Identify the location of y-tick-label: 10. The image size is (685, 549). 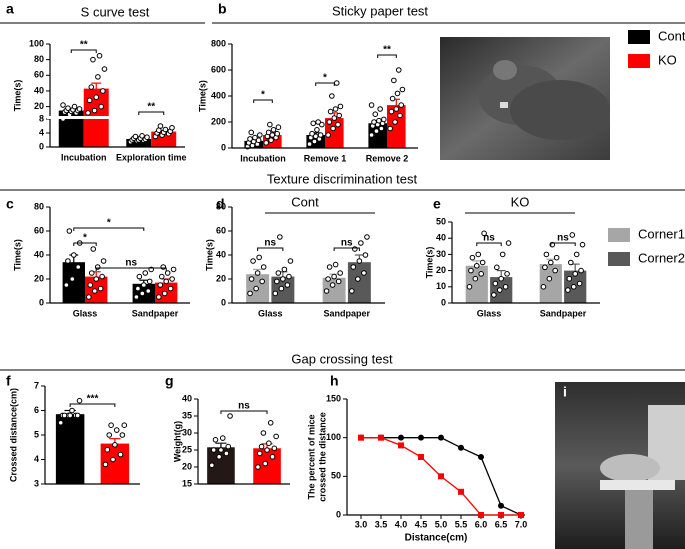
(441, 286).